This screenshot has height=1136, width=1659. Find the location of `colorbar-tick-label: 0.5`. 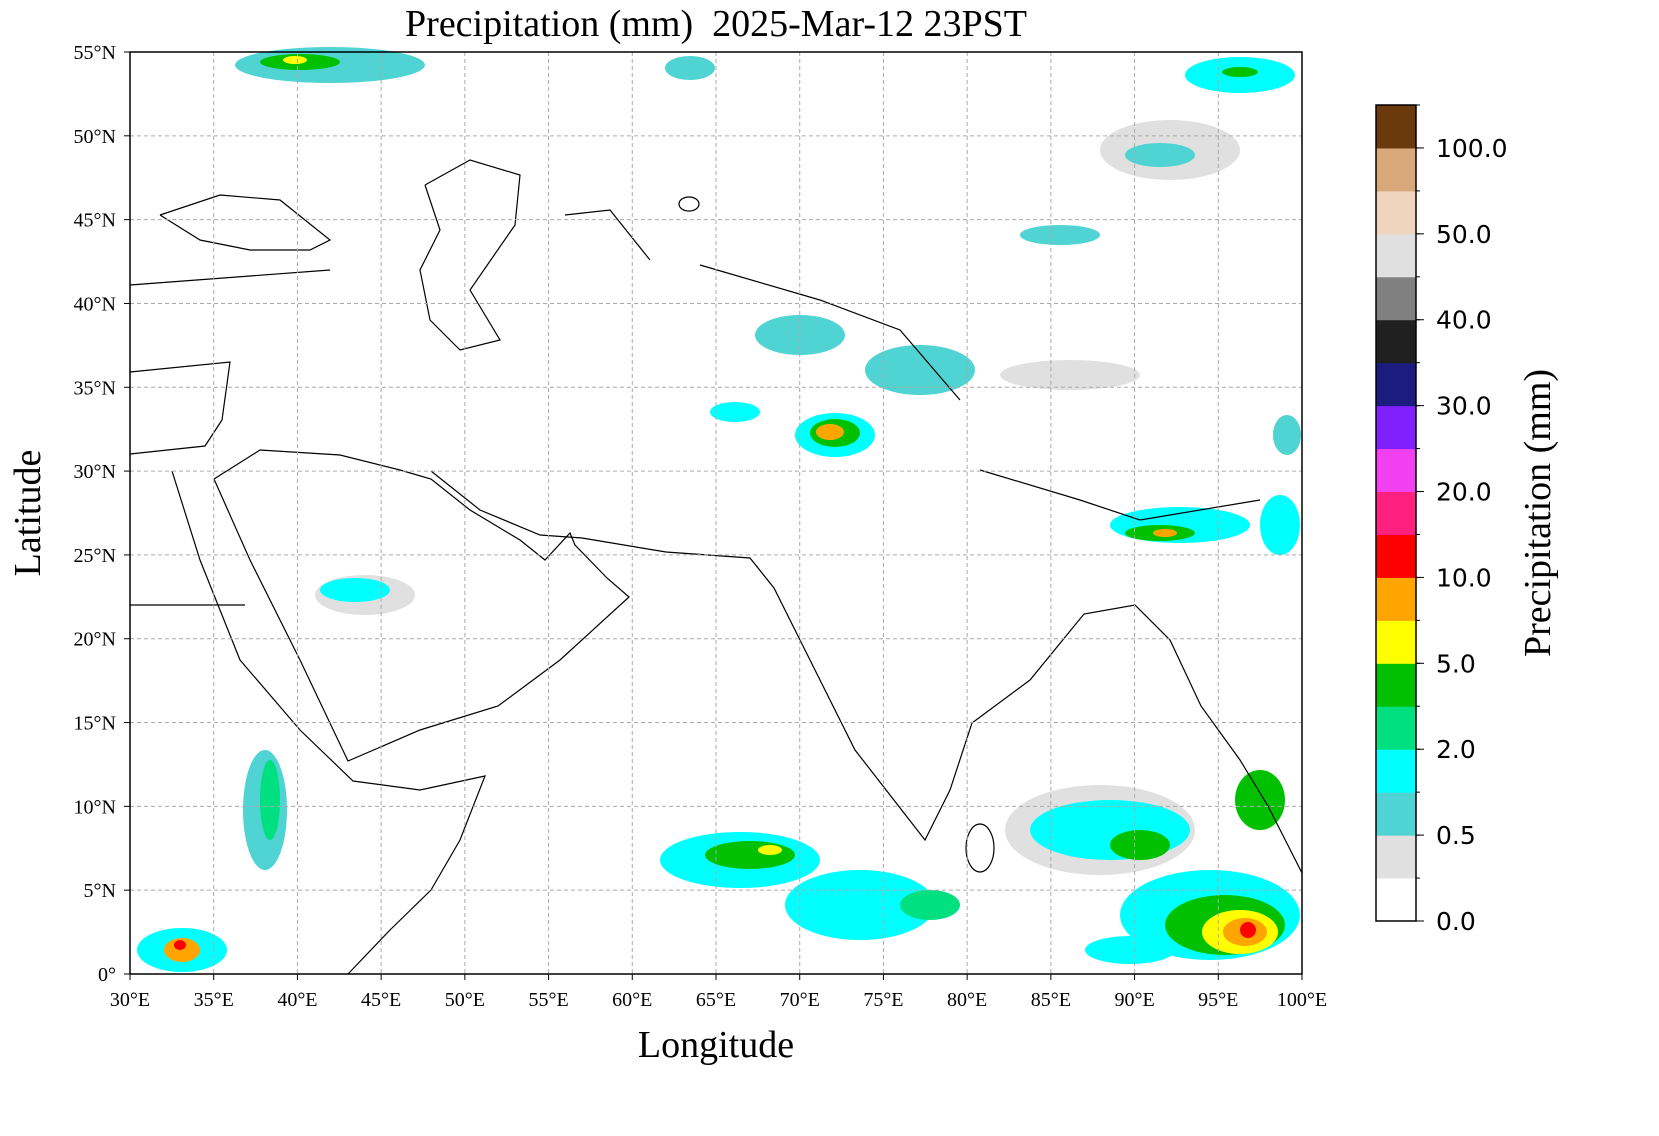

colorbar-tick-label: 0.5 is located at coordinates (1456, 835).